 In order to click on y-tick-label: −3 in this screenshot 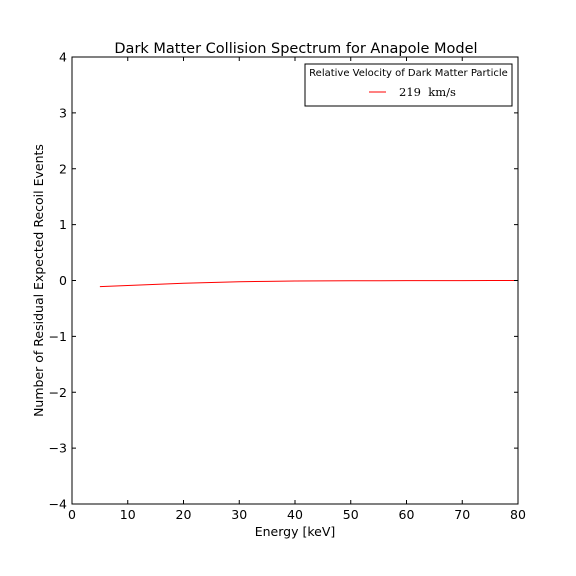, I will do `click(58, 448)`.